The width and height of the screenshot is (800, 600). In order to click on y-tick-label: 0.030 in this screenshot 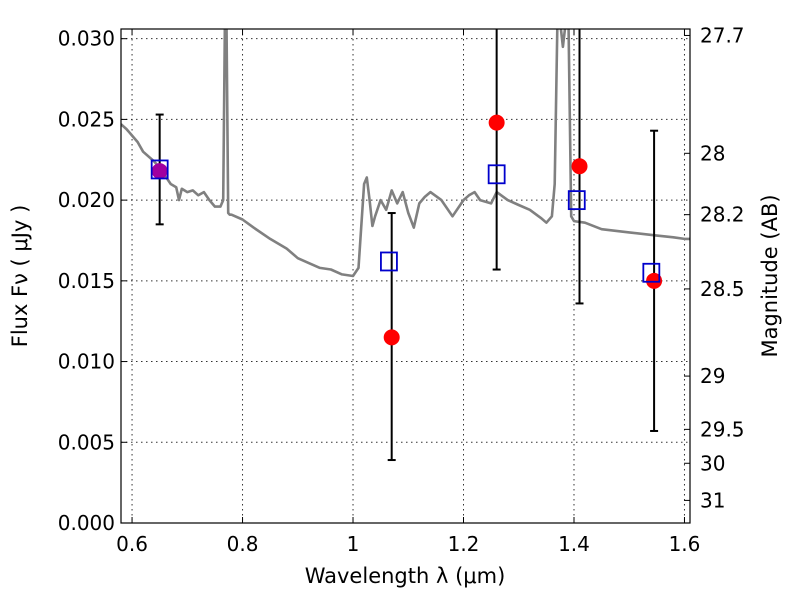, I will do `click(86, 39)`.